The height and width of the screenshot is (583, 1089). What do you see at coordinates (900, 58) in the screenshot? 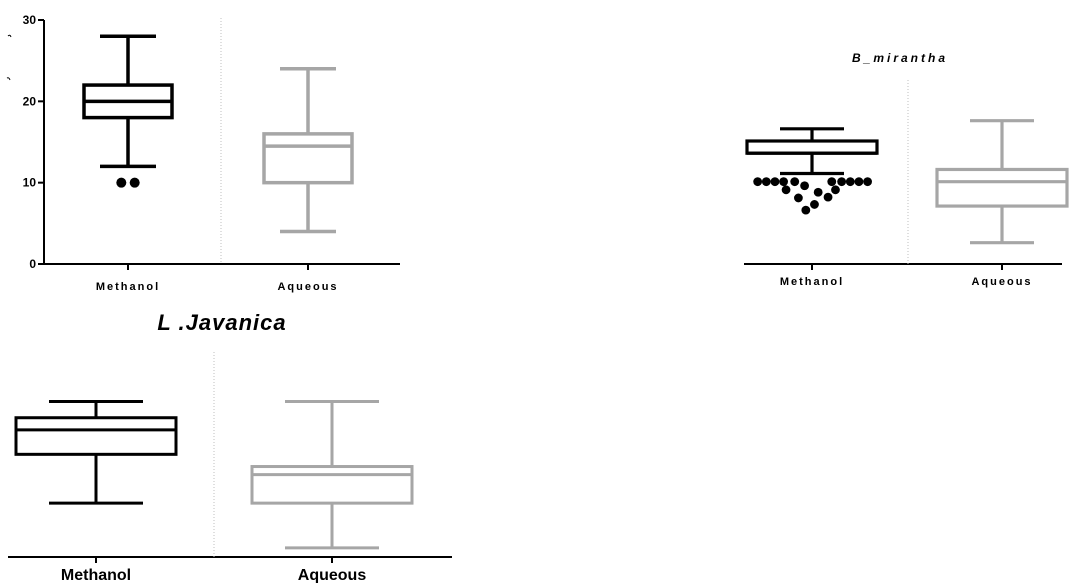
I see `chart-title-b-mirantha: B_mirantha` at bounding box center [900, 58].